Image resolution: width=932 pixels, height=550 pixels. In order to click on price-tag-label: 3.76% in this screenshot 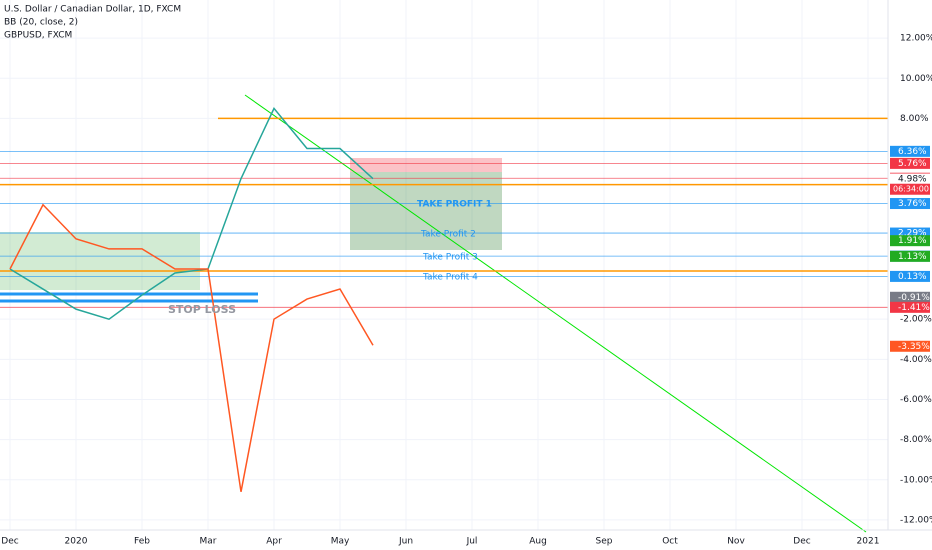, I will do `click(912, 204)`.